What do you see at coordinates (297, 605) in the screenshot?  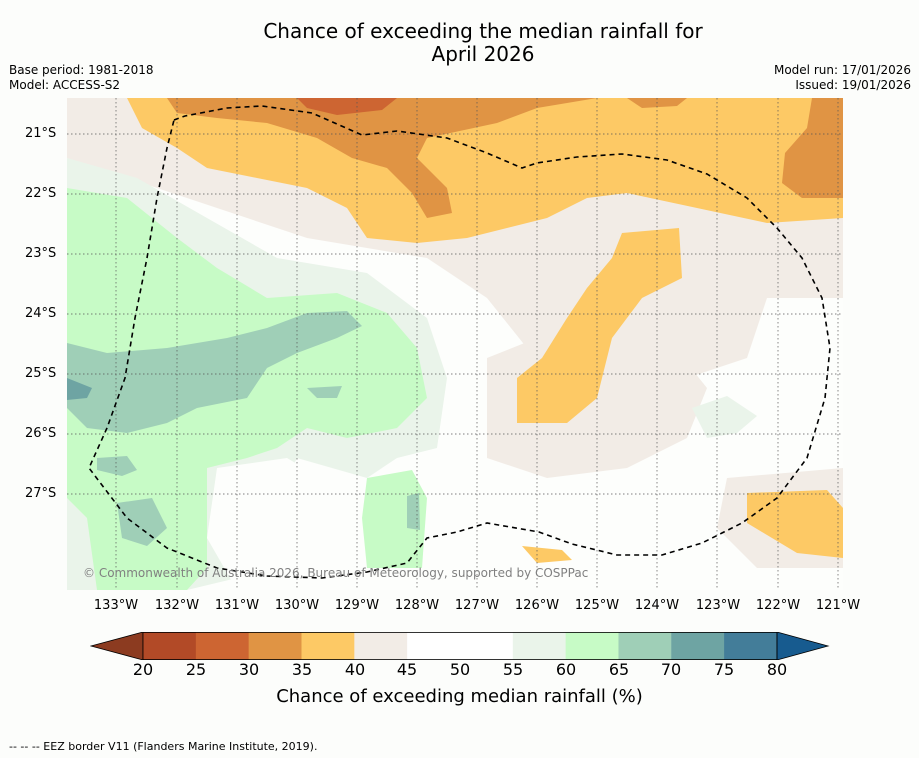 I see `lon-label: 130°W` at bounding box center [297, 605].